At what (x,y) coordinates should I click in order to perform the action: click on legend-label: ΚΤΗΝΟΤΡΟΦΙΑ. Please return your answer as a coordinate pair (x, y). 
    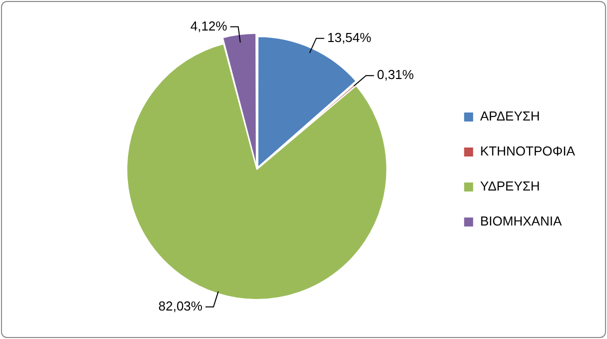
    Looking at the image, I should click on (528, 151).